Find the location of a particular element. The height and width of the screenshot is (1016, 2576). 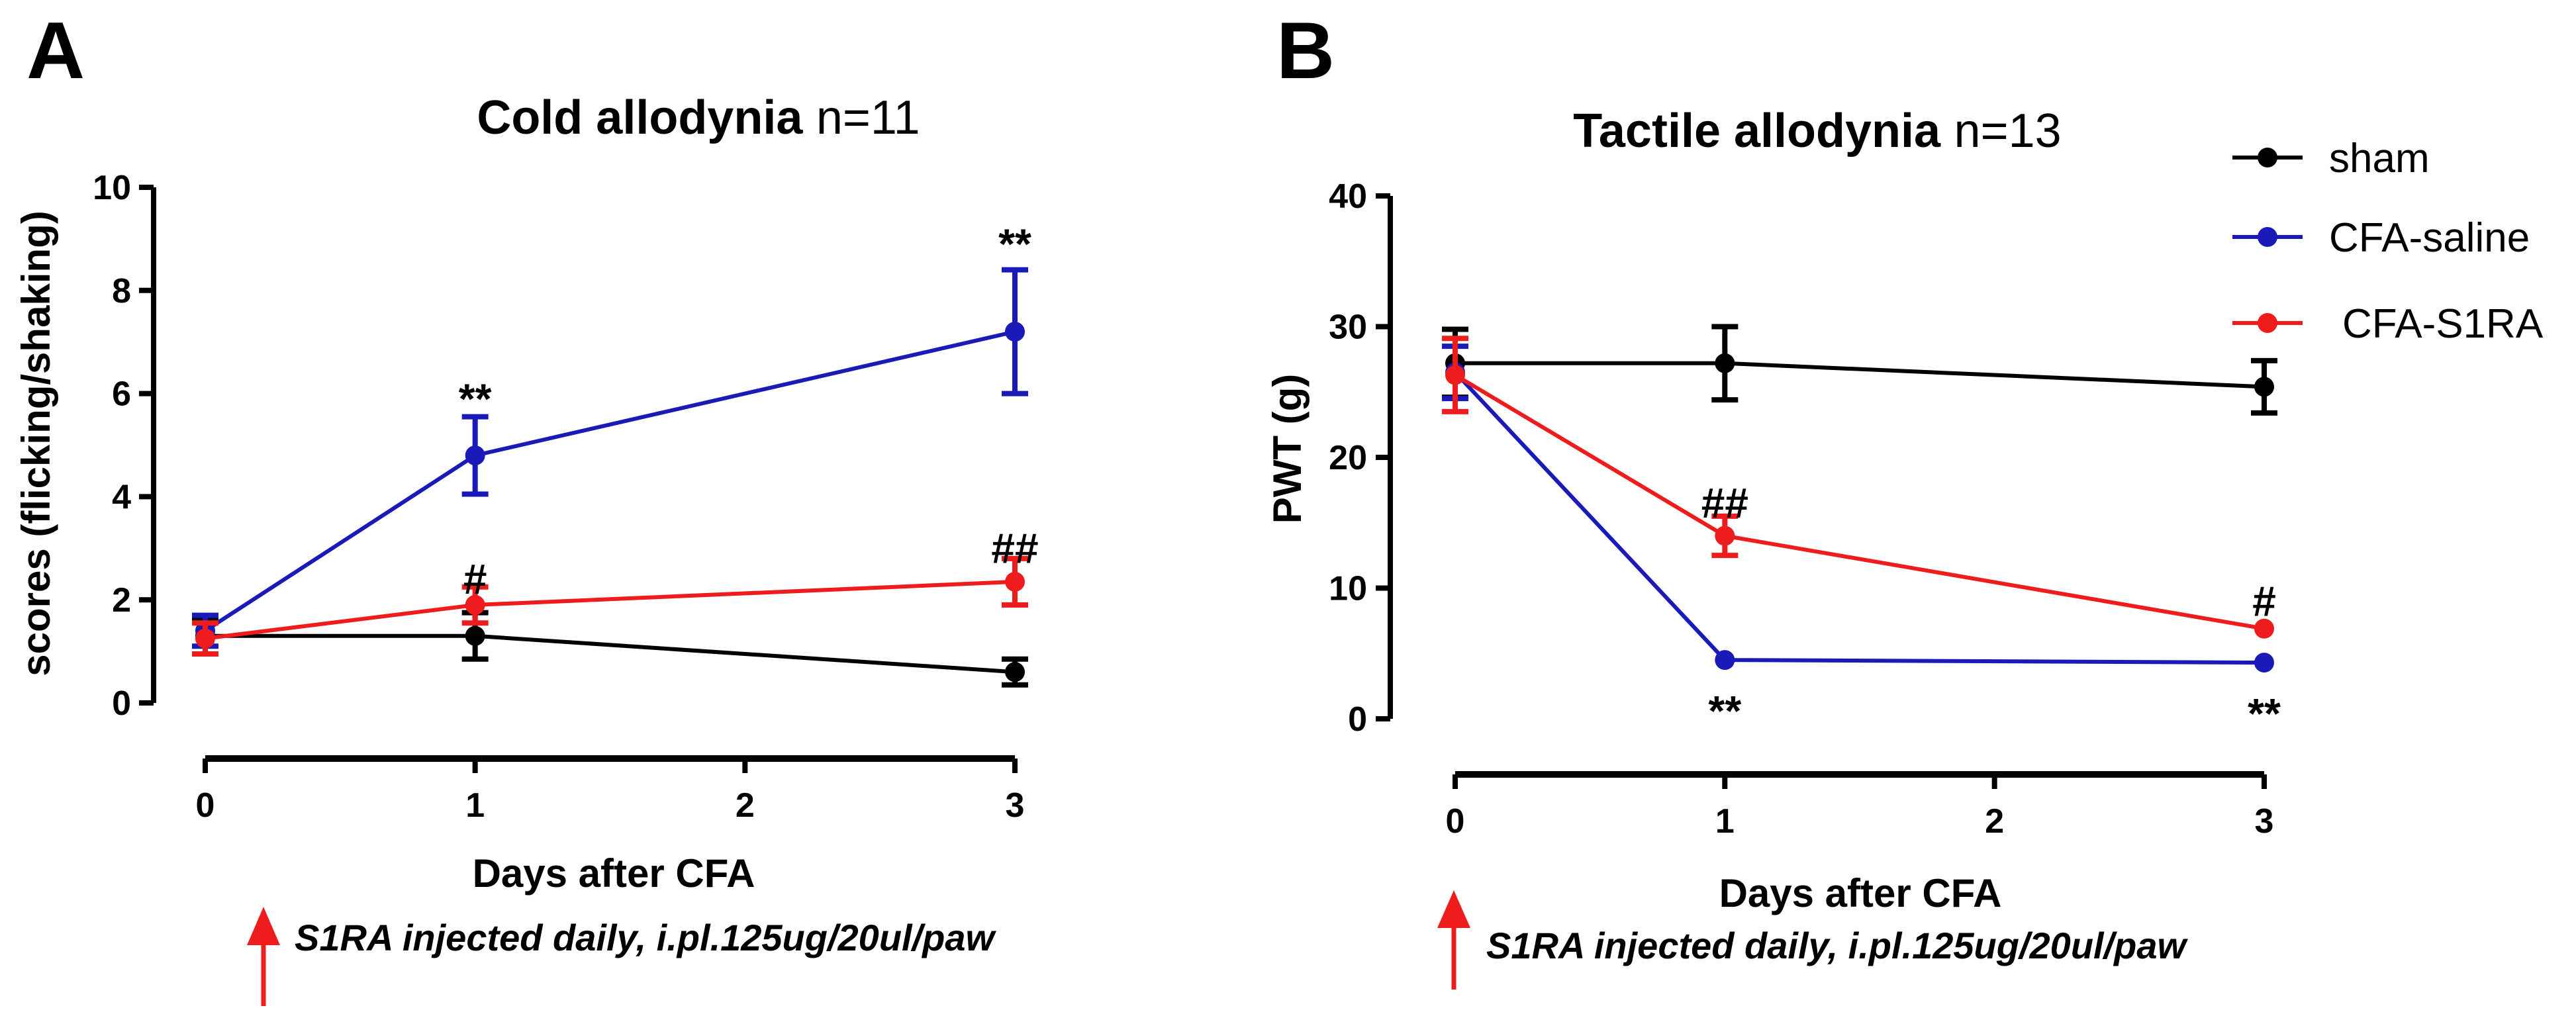

panel-b-title-bold: Tactile allodynia is located at coordinates (1757, 131).